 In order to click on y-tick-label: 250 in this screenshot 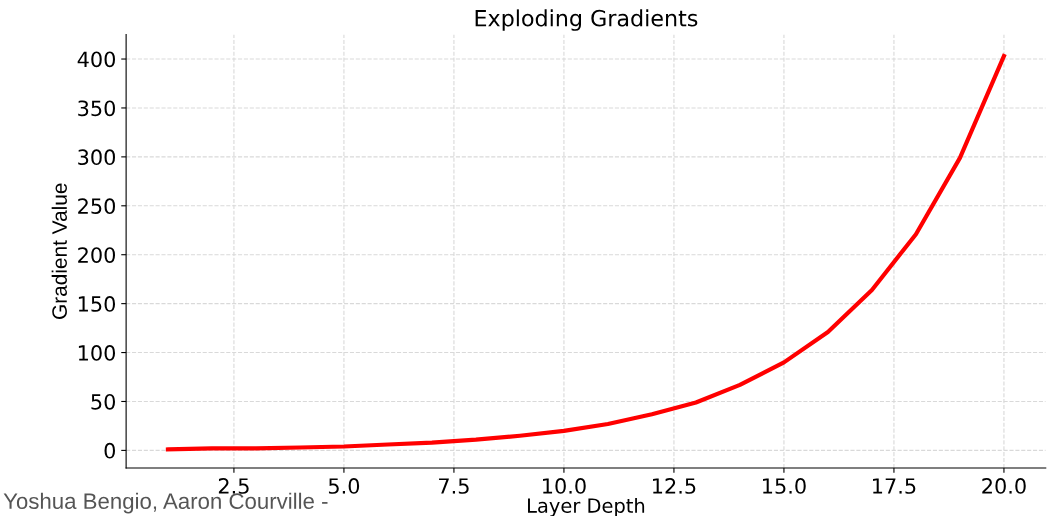, I will do `click(97, 206)`.